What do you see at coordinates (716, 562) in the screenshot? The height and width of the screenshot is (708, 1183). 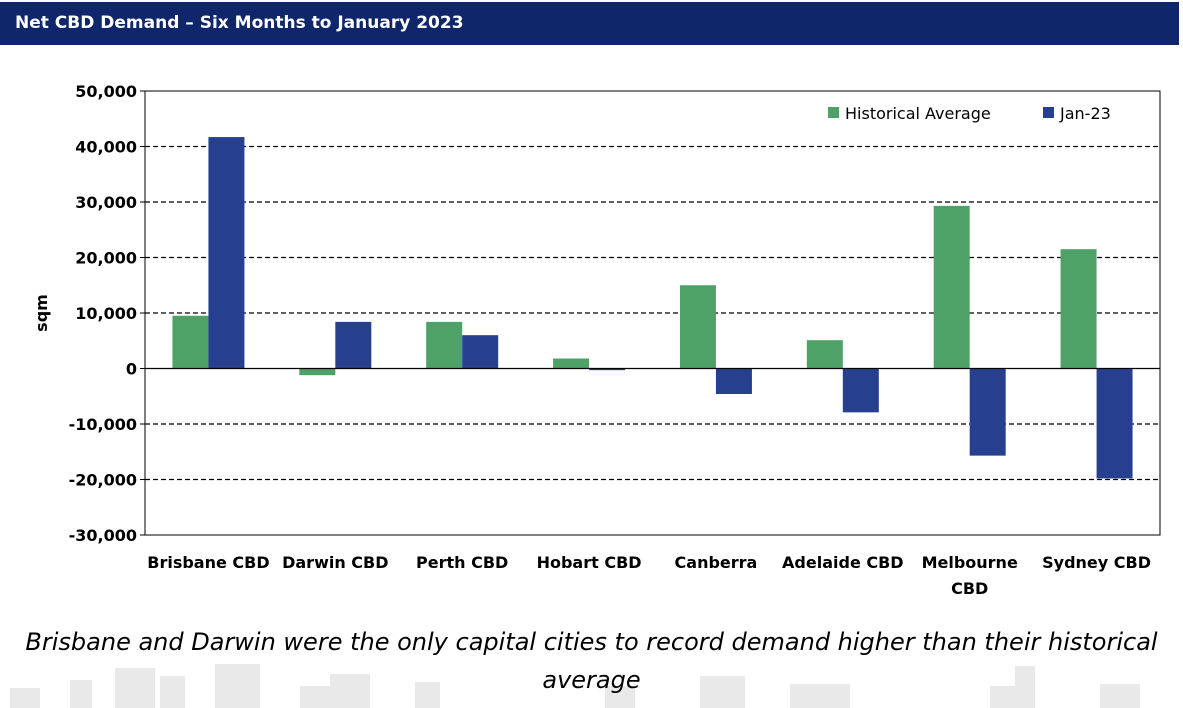 I see `x-tick-label: Canberra` at bounding box center [716, 562].